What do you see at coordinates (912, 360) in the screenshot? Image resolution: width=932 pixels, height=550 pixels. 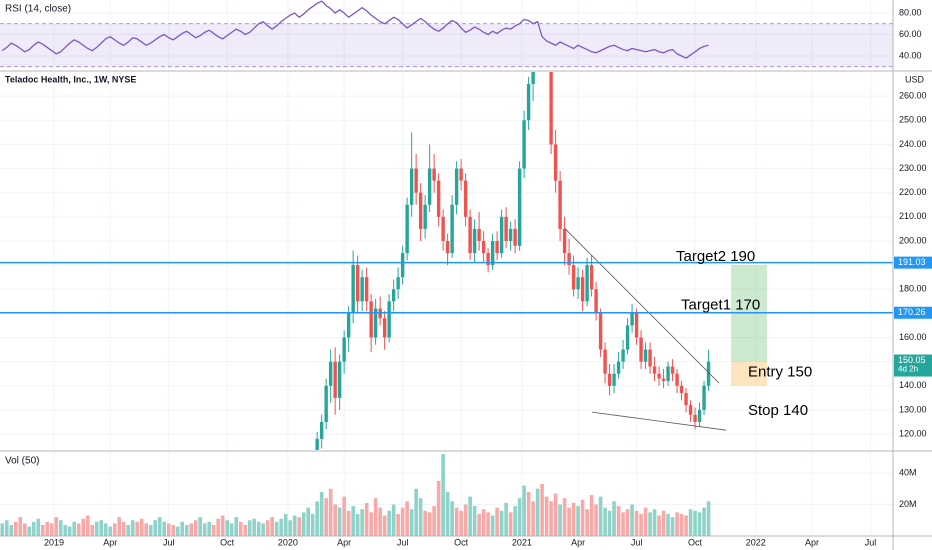 I see `last-price-label: 150.05` at bounding box center [912, 360].